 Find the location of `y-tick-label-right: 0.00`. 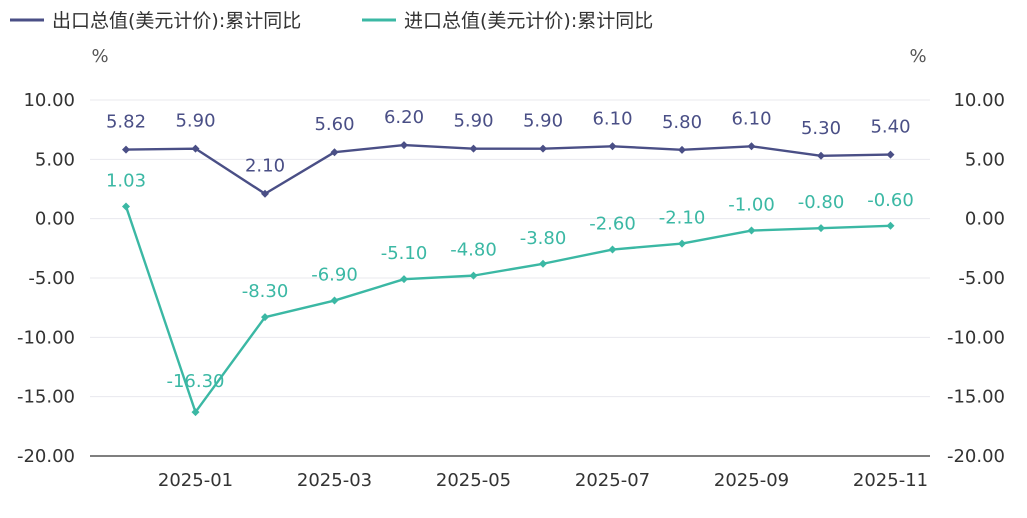

y-tick-label-right: 0.00 is located at coordinates (985, 219).